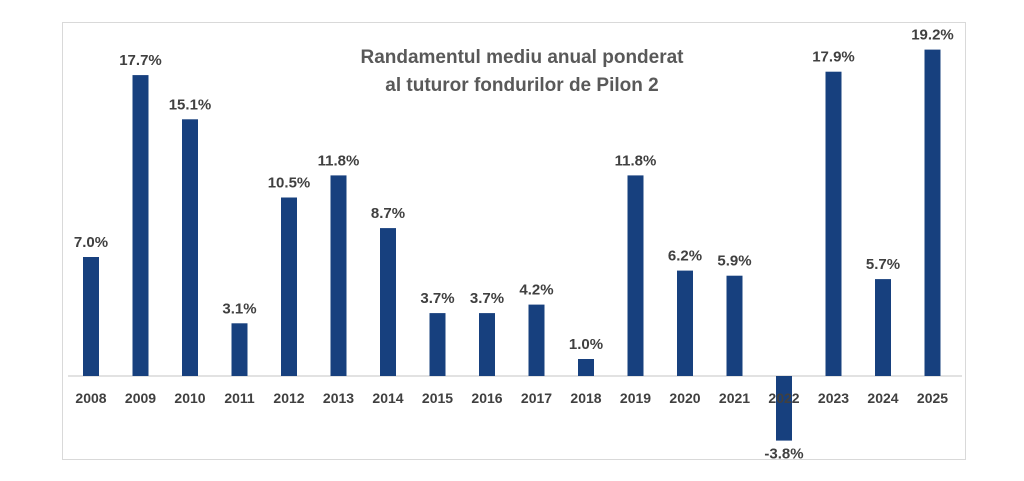  What do you see at coordinates (882, 398) in the screenshot?
I see `x-tick-2024: 2024` at bounding box center [882, 398].